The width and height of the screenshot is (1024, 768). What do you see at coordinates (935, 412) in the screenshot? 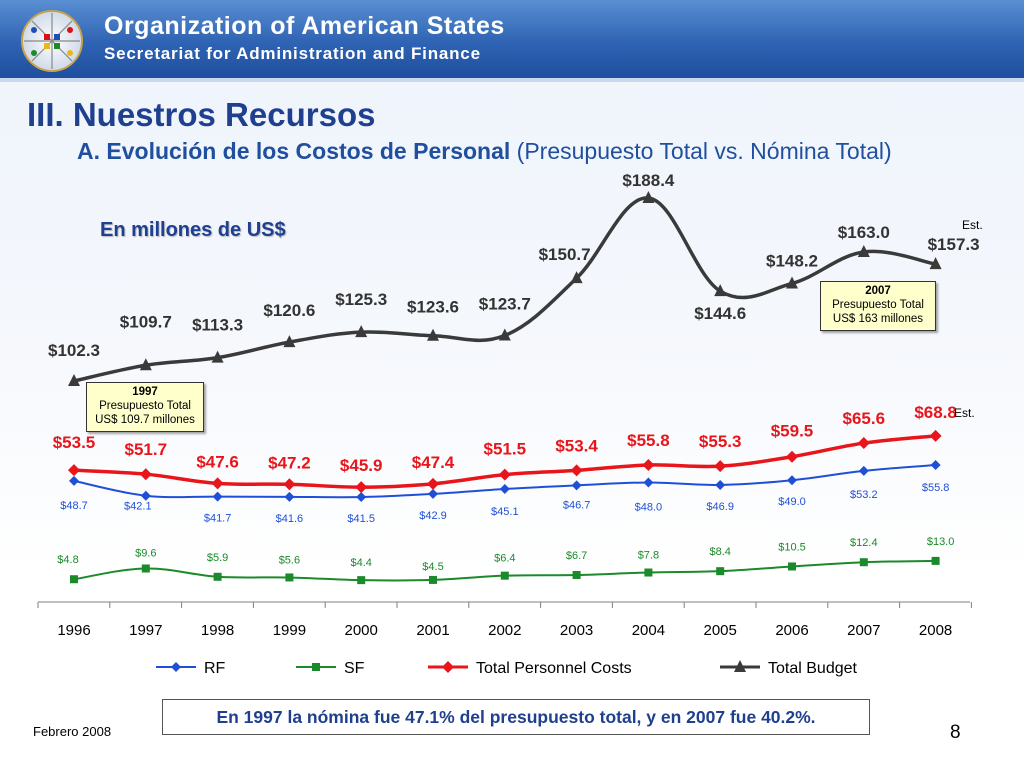
I see `data-label: $68.8` at bounding box center [935, 412].